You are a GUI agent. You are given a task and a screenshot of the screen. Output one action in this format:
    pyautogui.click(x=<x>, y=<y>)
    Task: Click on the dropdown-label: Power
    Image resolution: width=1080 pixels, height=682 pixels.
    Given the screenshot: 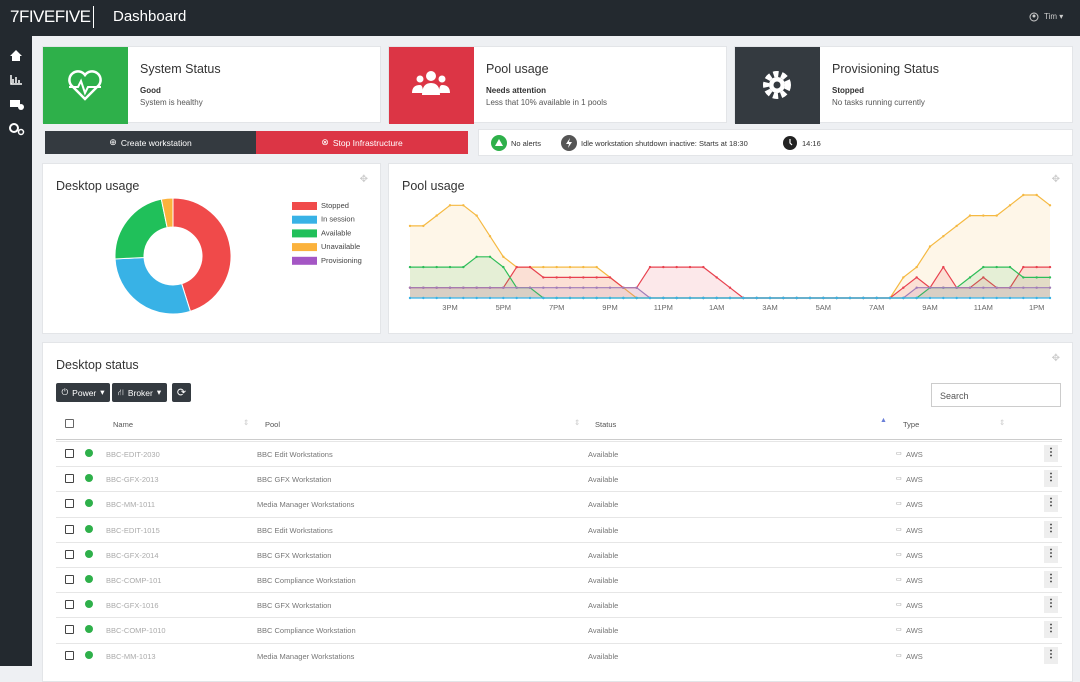 What is the action you would take?
    pyautogui.click(x=84, y=392)
    